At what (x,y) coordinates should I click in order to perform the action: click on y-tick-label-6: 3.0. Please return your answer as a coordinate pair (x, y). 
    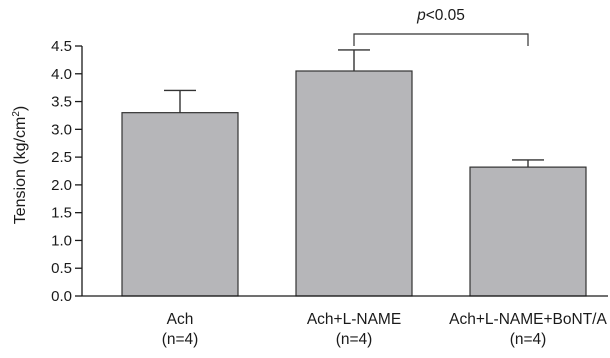
    Looking at the image, I should click on (61, 129).